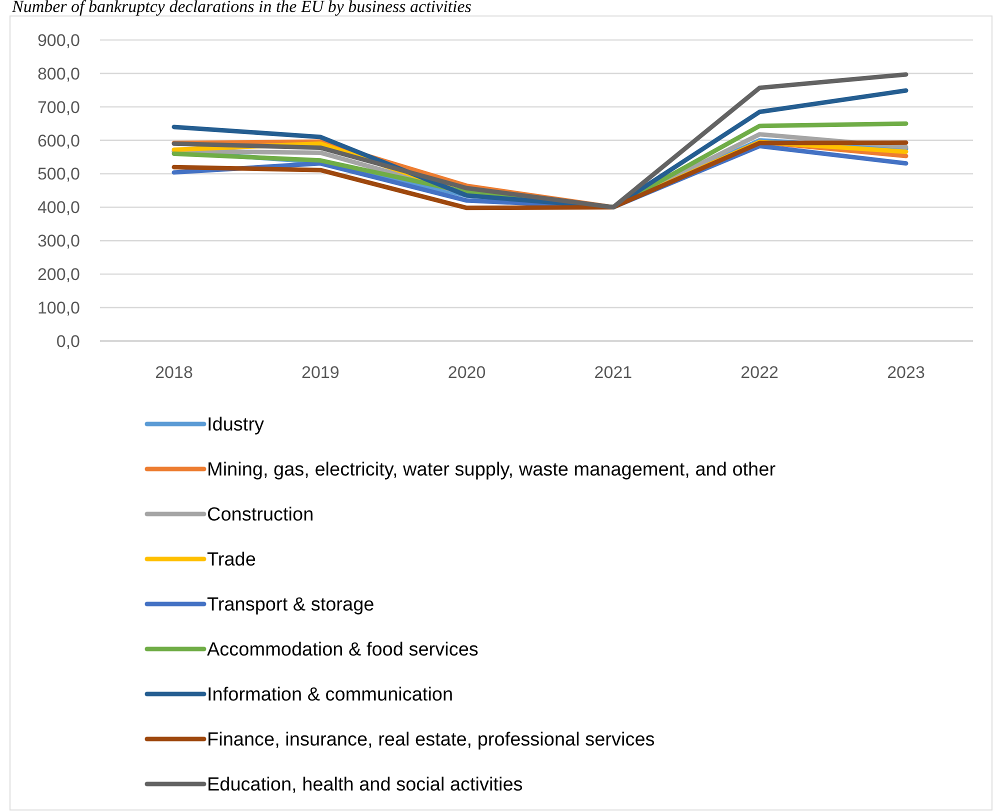 The width and height of the screenshot is (993, 811). What do you see at coordinates (260, 515) in the screenshot?
I see `legend-label: Construction` at bounding box center [260, 515].